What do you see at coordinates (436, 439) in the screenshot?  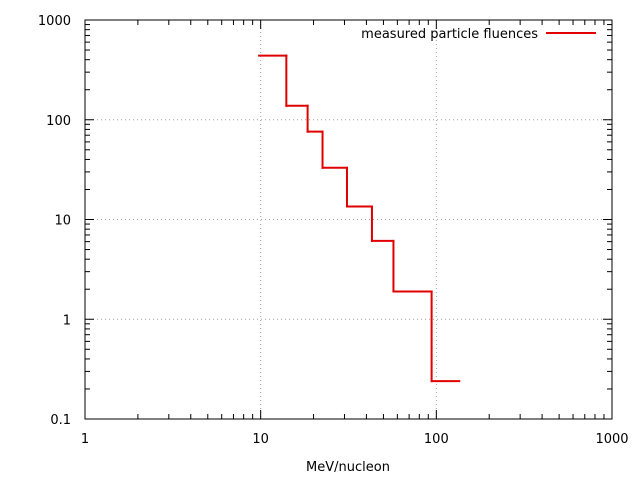 I see `x-tick-label: 100` at bounding box center [436, 439].